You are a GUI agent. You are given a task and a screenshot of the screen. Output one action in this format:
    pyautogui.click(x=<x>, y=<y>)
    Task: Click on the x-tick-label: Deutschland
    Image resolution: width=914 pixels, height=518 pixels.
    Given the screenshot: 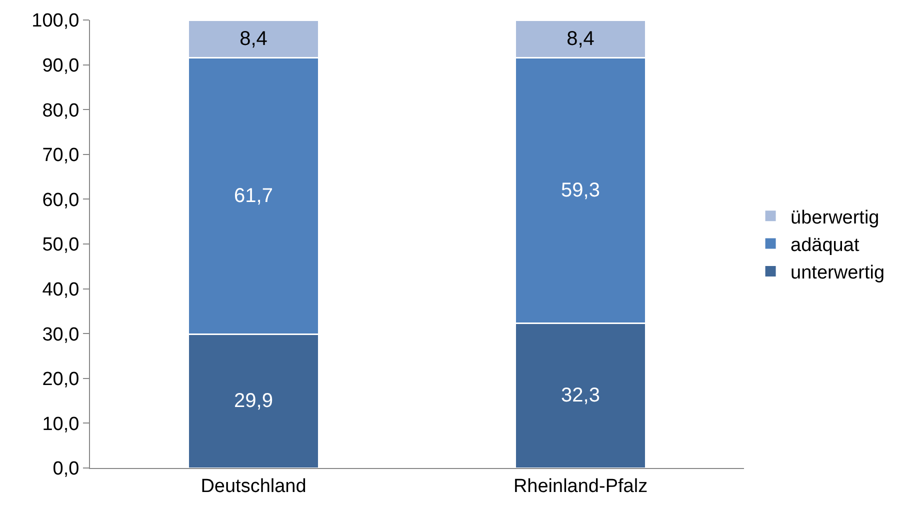 What is the action you would take?
    pyautogui.click(x=253, y=486)
    